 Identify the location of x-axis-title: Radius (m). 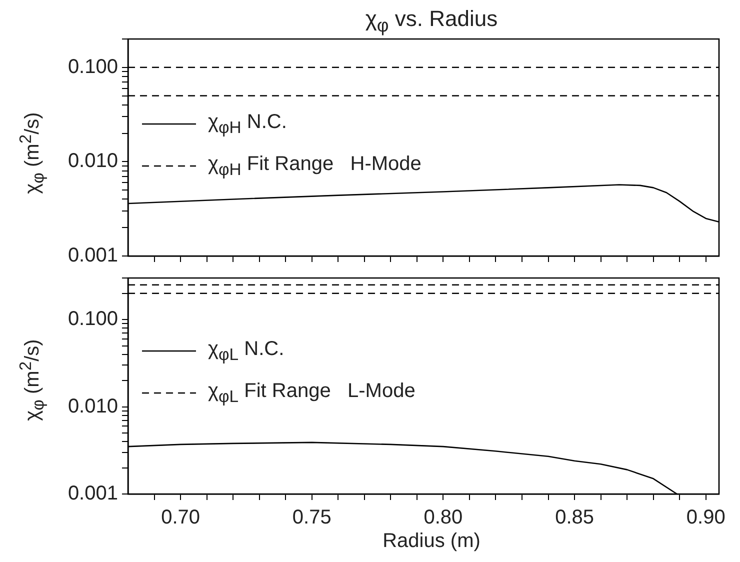
(432, 541).